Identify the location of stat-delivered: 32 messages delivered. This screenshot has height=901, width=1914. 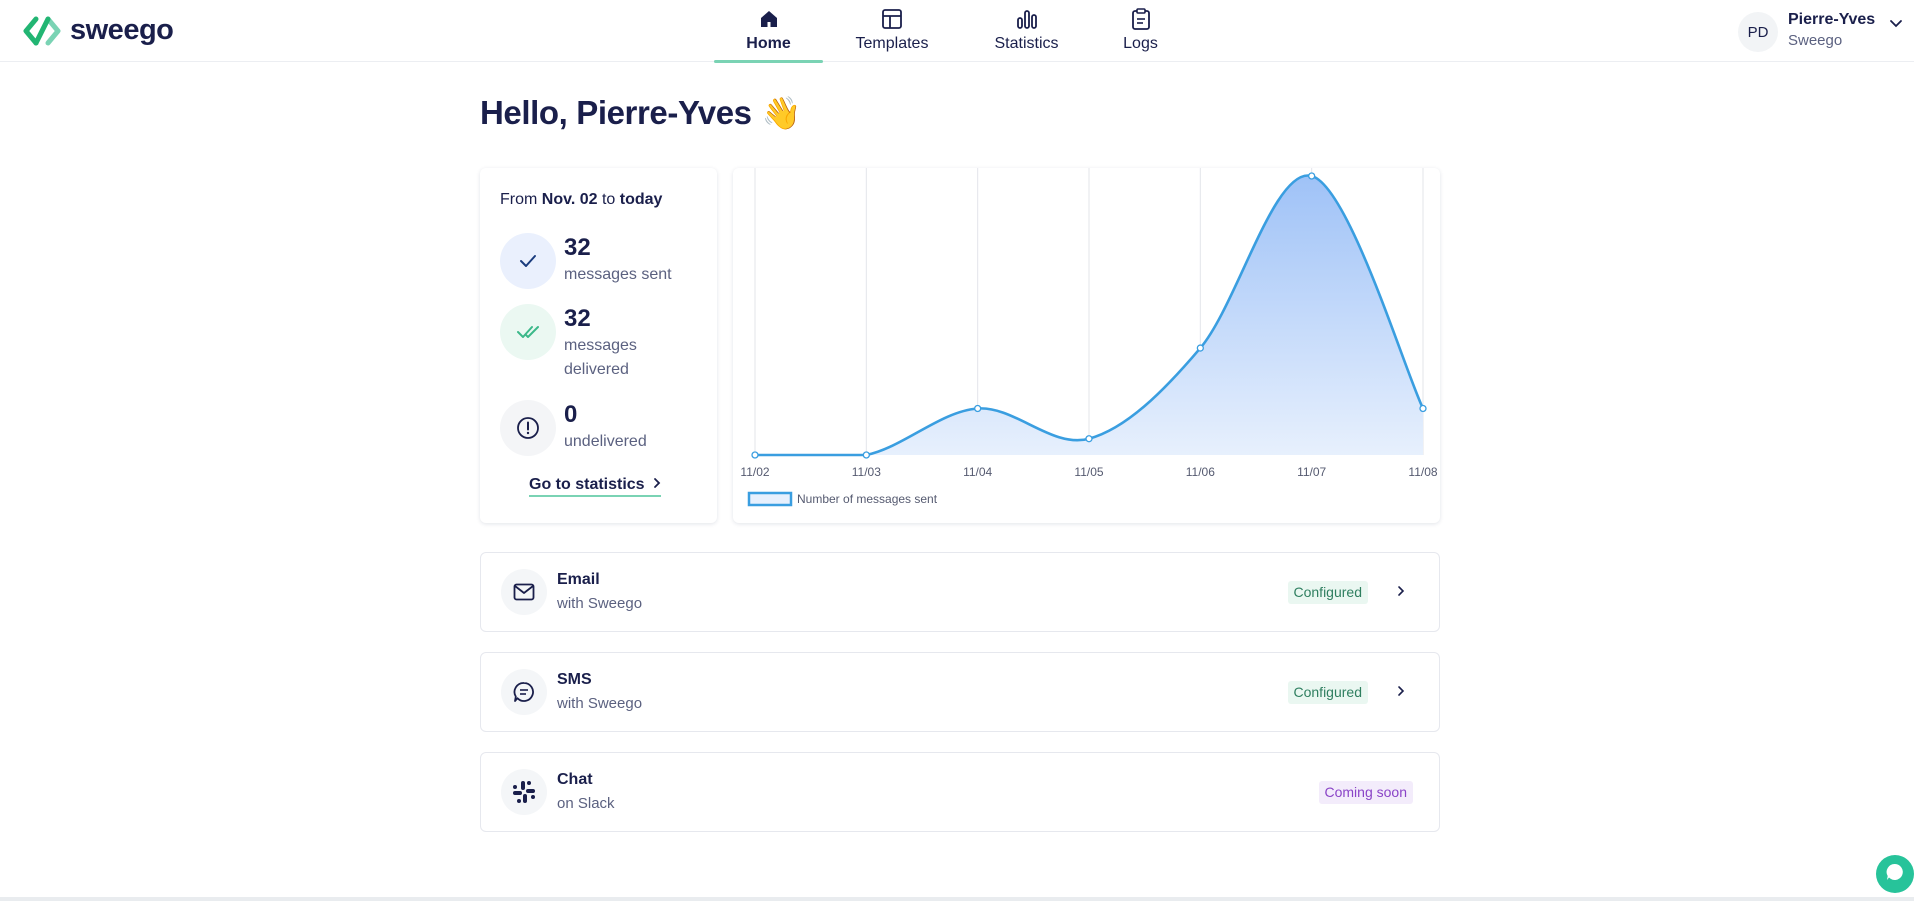
(568, 343).